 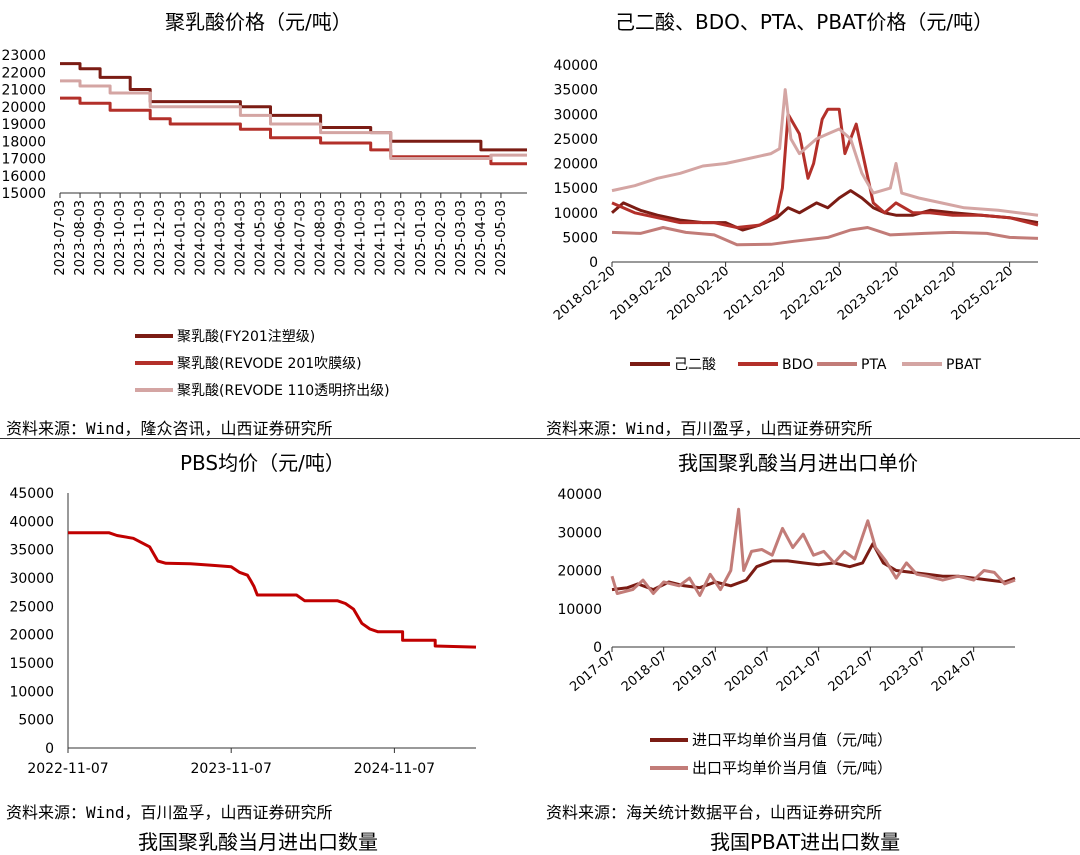 What do you see at coordinates (140, 238) in the screenshot?
I see `x-tick-label: 2023-11-03` at bounding box center [140, 238].